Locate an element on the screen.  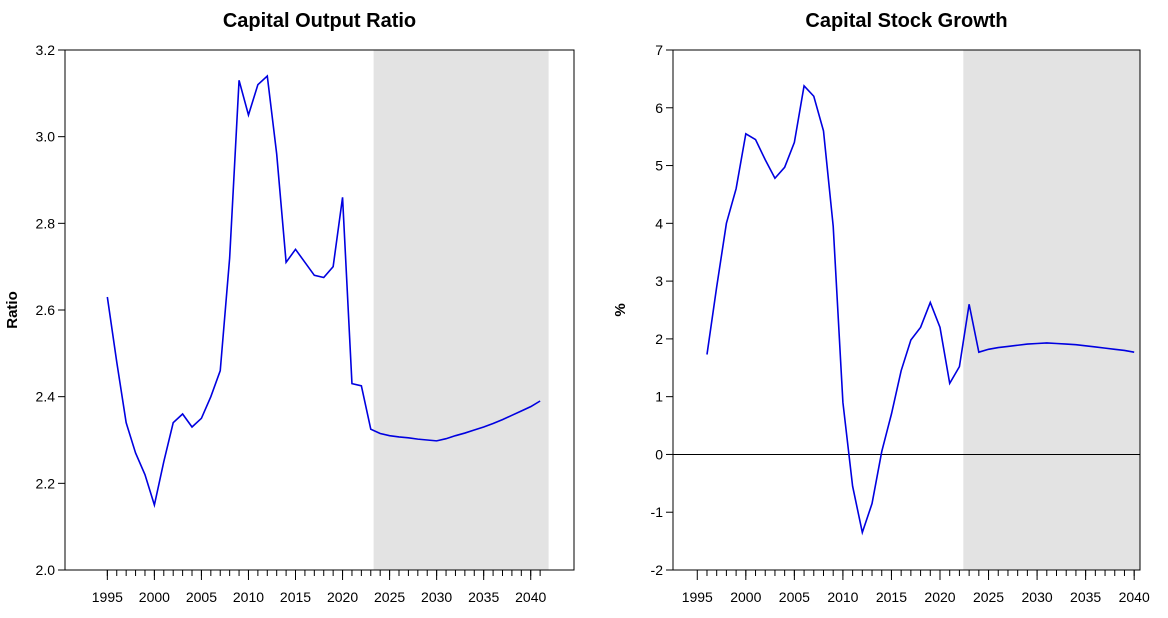
y-tick-label: 2.8 is located at coordinates (46, 223).